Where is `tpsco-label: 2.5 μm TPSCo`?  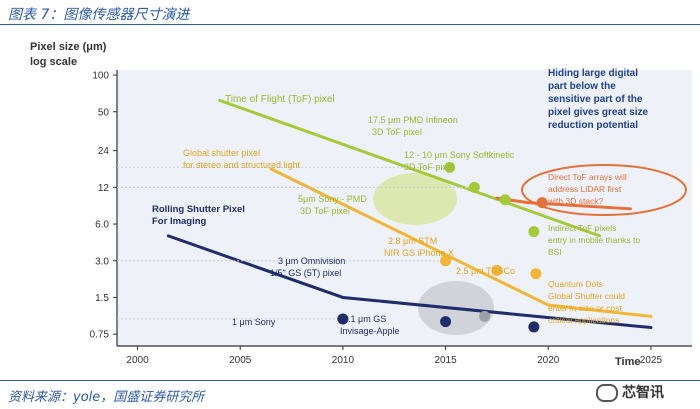 tpsco-label: 2.5 μm TPSCo is located at coordinates (485, 271).